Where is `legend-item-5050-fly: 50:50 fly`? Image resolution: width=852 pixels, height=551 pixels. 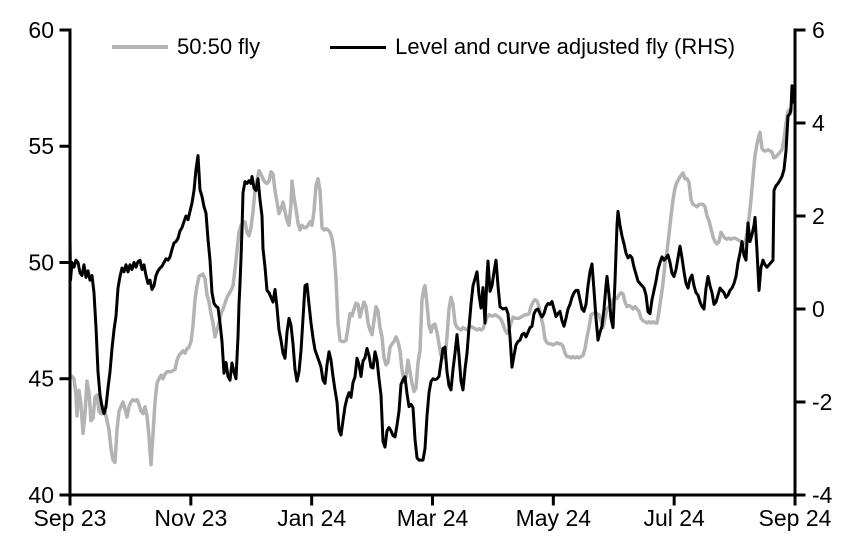 legend-item-5050-fly: 50:50 fly is located at coordinates (186, 47).